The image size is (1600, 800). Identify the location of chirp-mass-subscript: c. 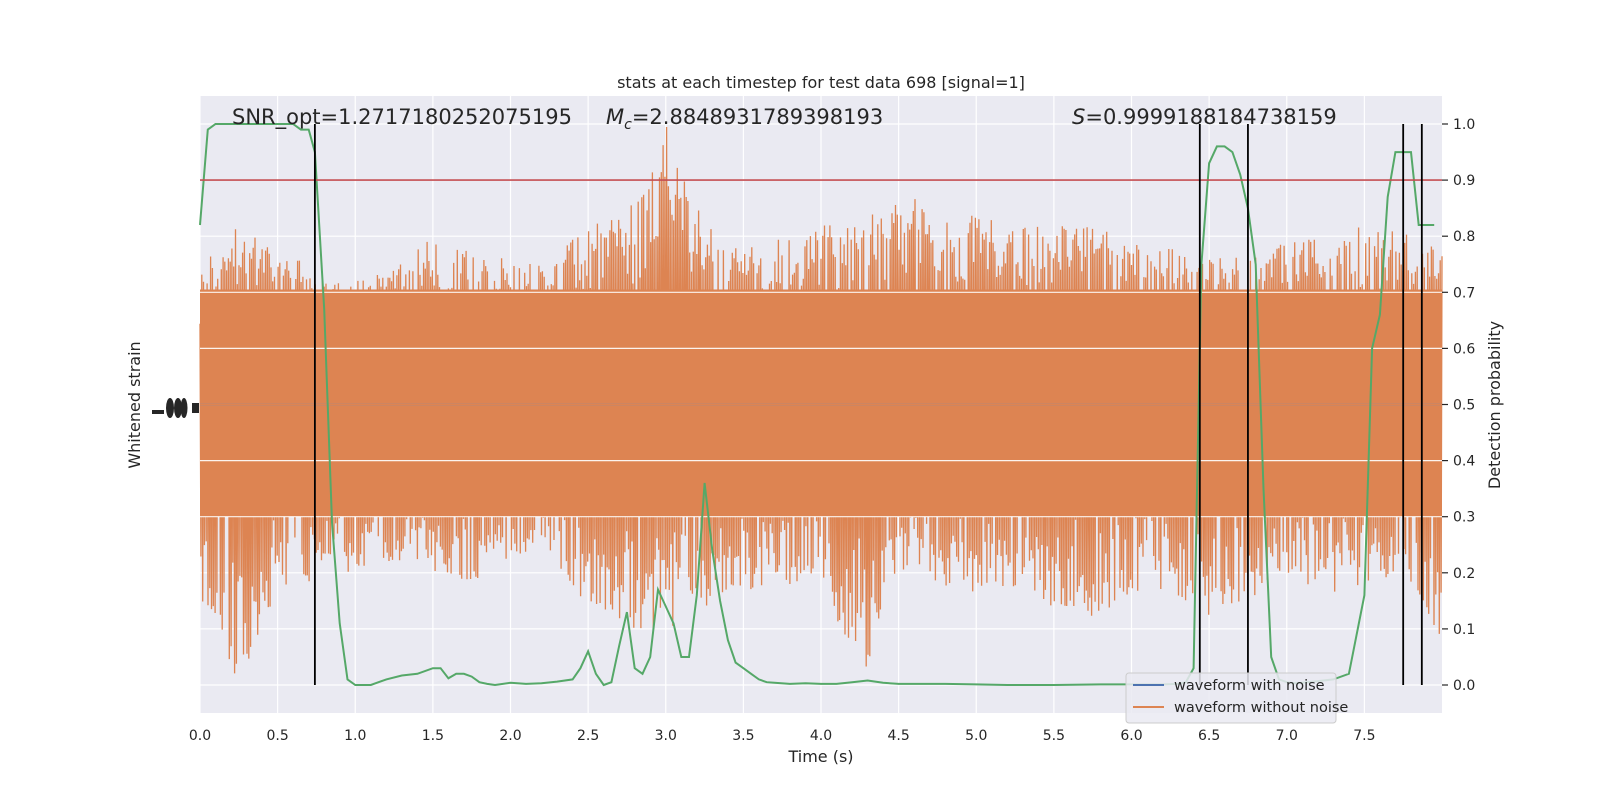
(628, 125).